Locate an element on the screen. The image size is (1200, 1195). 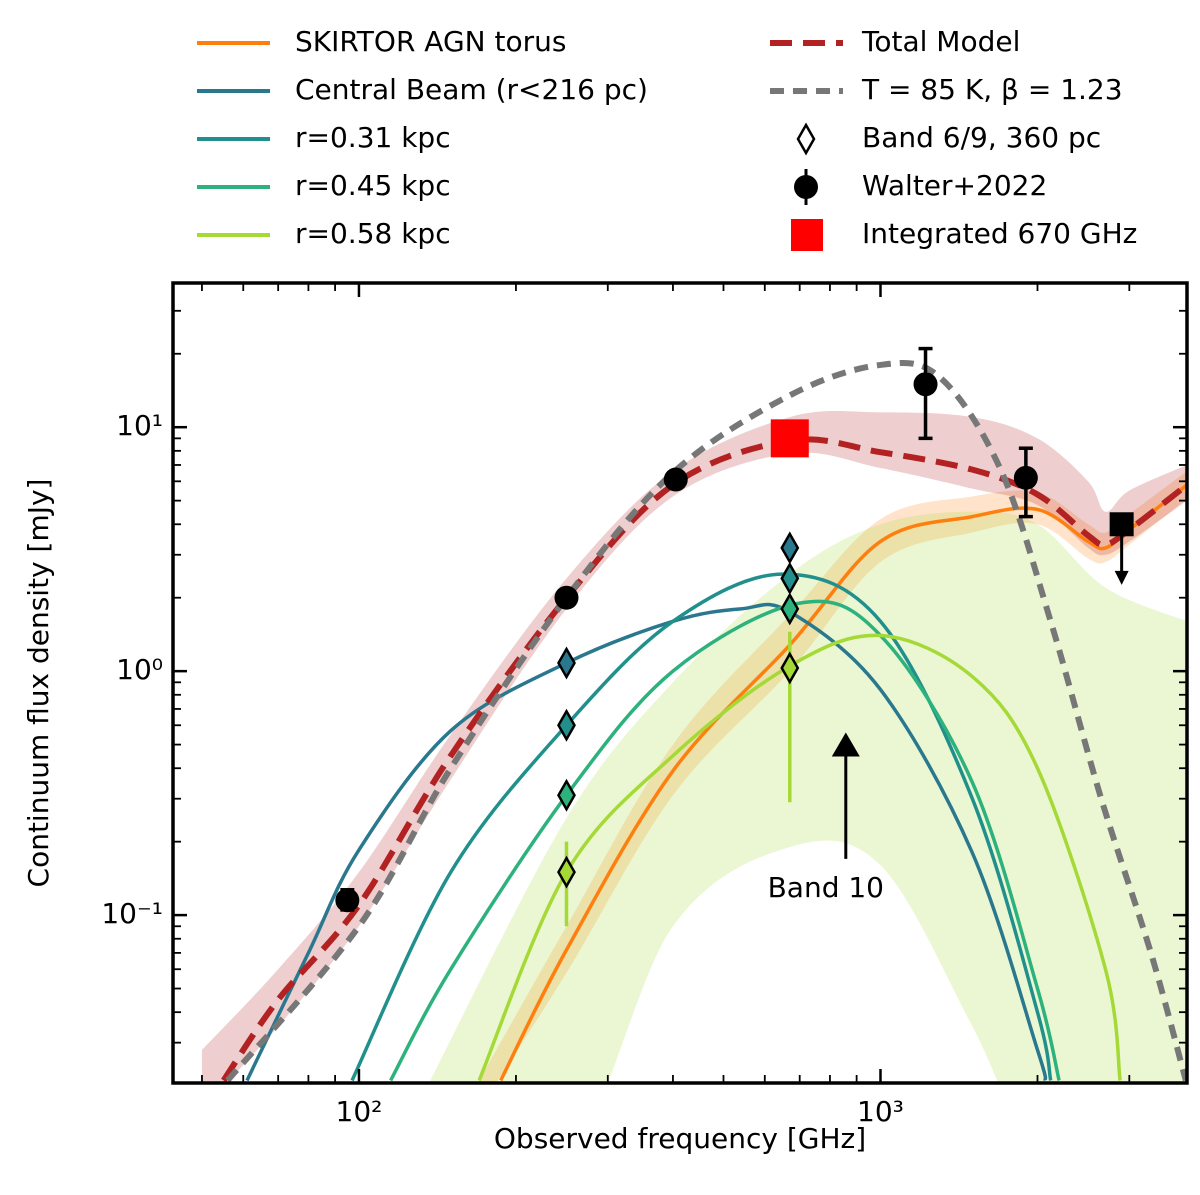
legend-label: Walter+2022 is located at coordinates (954, 185).